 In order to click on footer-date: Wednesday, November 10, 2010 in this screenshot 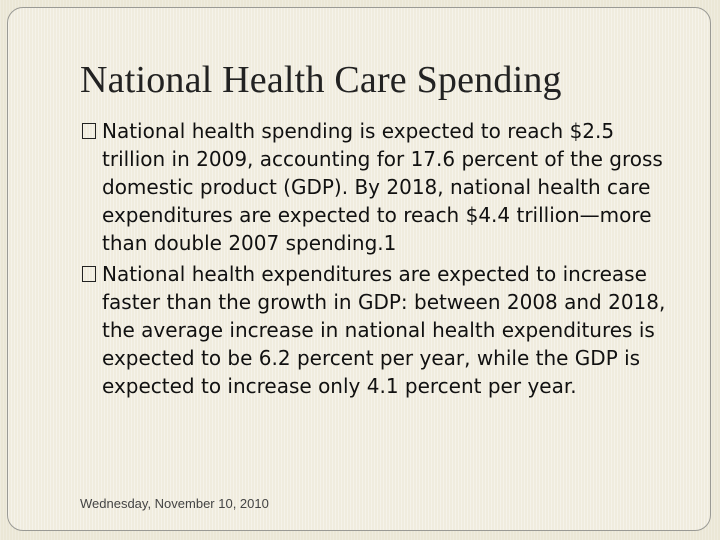, I will do `click(174, 503)`.